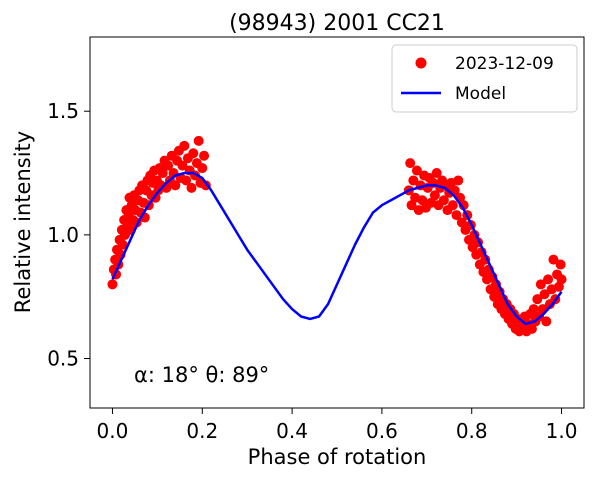 Image resolution: width=595 pixels, height=480 pixels. I want to click on chart-title: (98943) 2001 CC21, so click(337, 23).